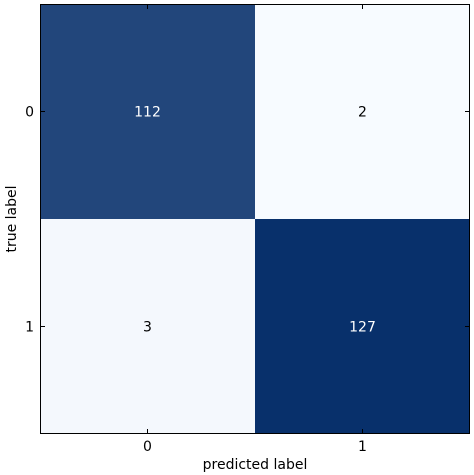  What do you see at coordinates (12, 218) in the screenshot?
I see `y-axis-label: true label` at bounding box center [12, 218].